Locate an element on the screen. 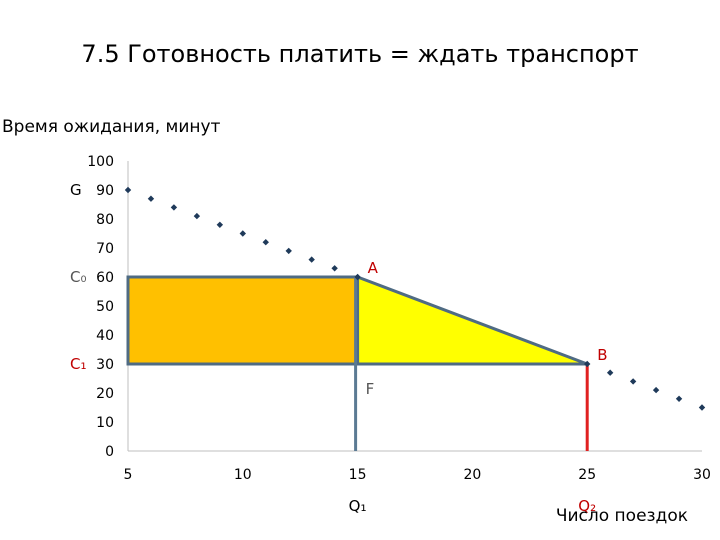  y-tick-label: 50 is located at coordinates (105, 307).